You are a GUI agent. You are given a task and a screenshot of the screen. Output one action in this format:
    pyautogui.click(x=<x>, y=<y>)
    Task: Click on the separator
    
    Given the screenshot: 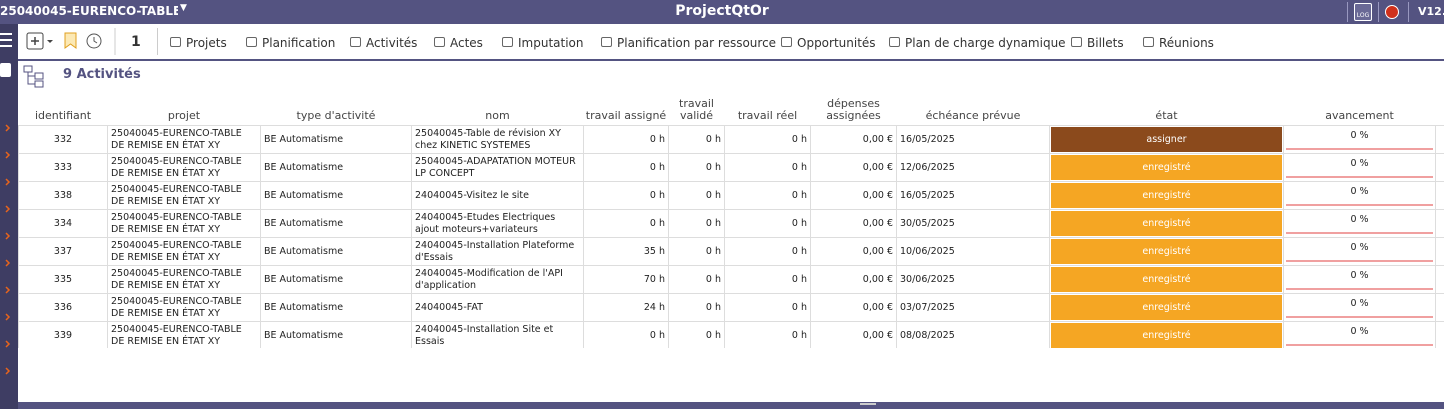 What is the action you would take?
    pyautogui.click(x=1408, y=12)
    